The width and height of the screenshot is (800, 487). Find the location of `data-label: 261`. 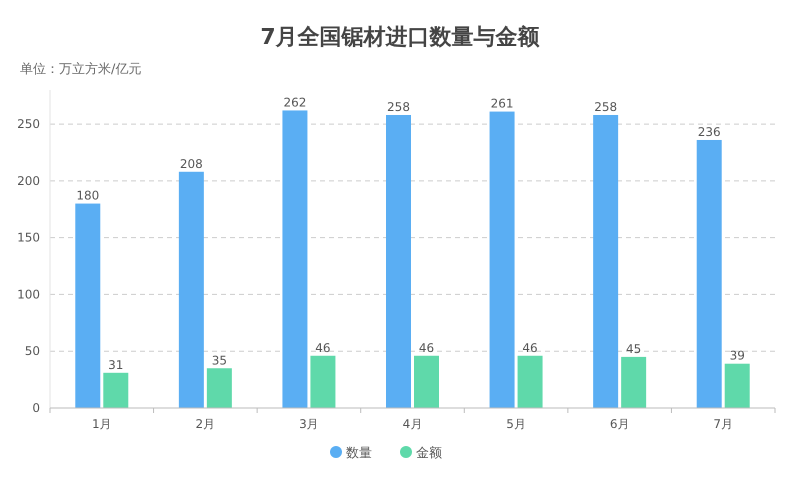

data-label: 261 is located at coordinates (502, 103).